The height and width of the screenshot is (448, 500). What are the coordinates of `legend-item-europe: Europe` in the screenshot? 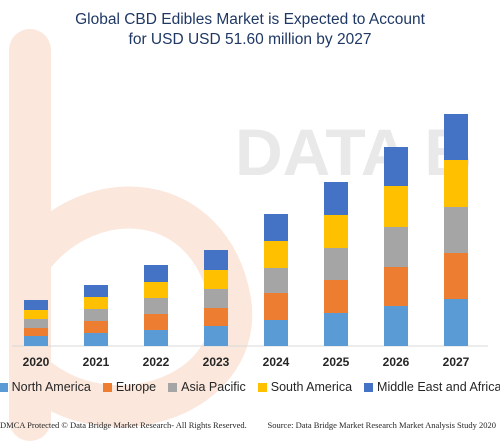 It's located at (129, 387).